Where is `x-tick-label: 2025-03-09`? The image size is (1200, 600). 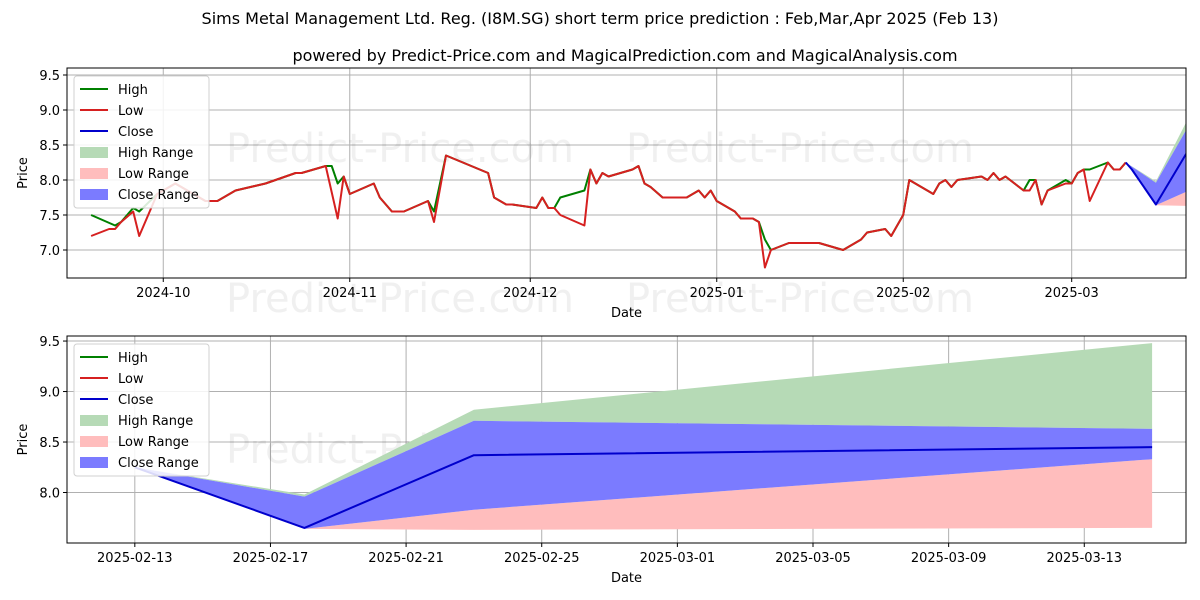 x-tick-label: 2025-03-09 is located at coordinates (949, 558).